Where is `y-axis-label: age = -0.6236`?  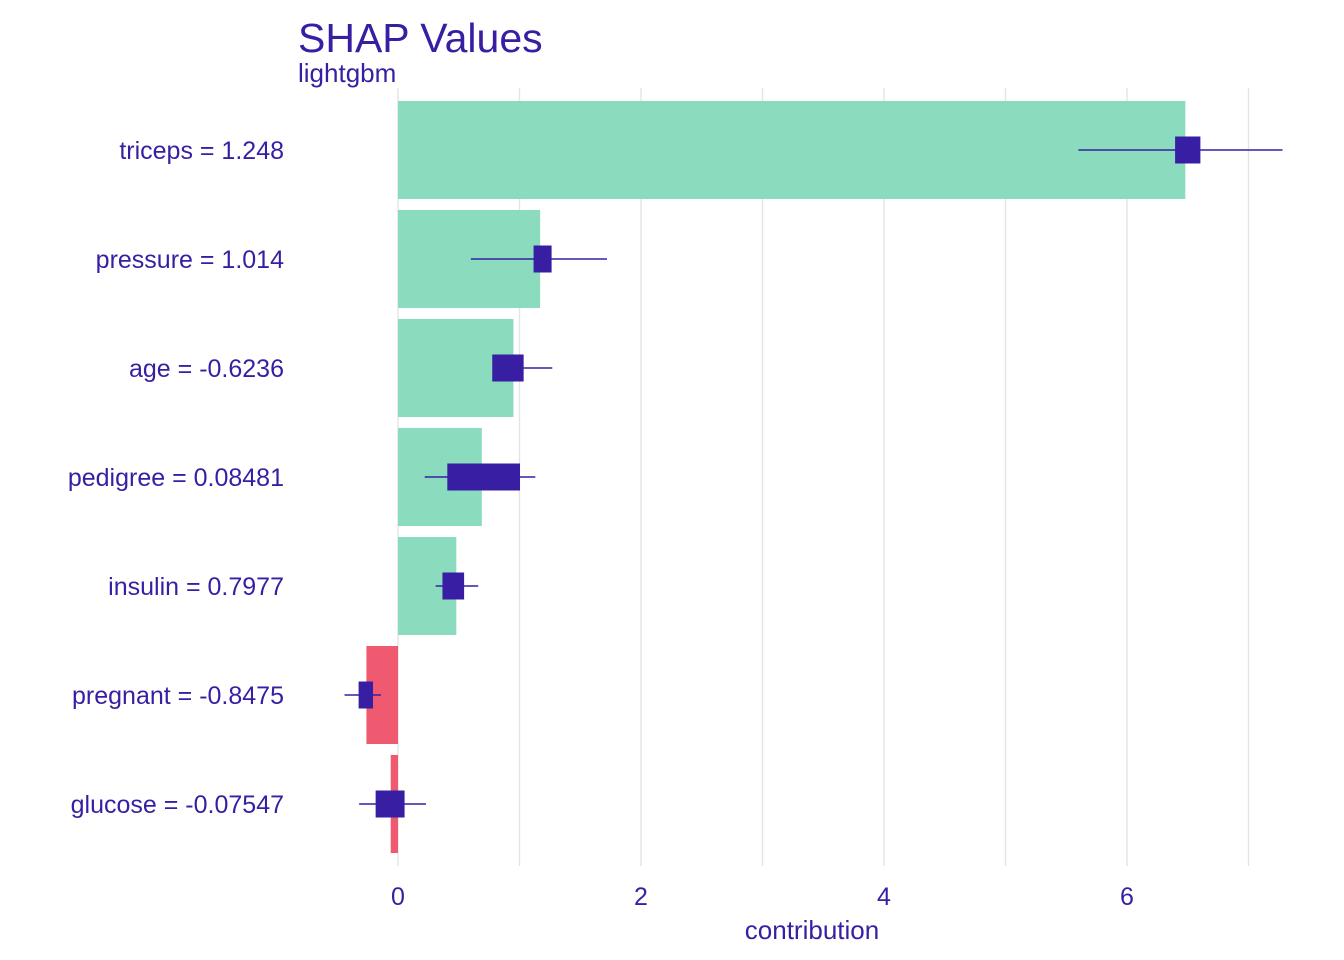 y-axis-label: age = -0.6236 is located at coordinates (206, 369).